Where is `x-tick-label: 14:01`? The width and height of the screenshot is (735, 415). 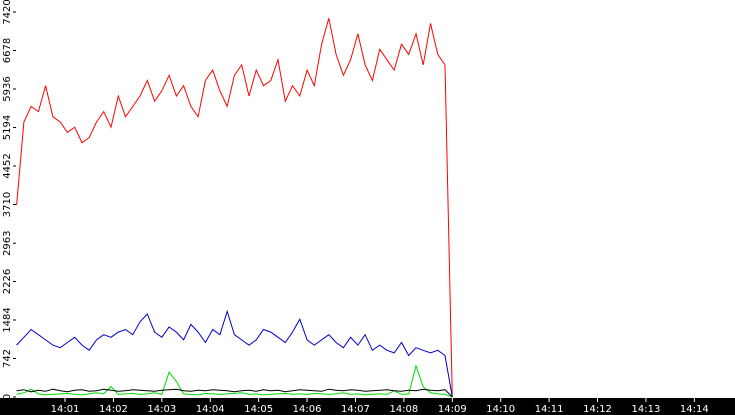 x-tick-label: 14:01 is located at coordinates (65, 409).